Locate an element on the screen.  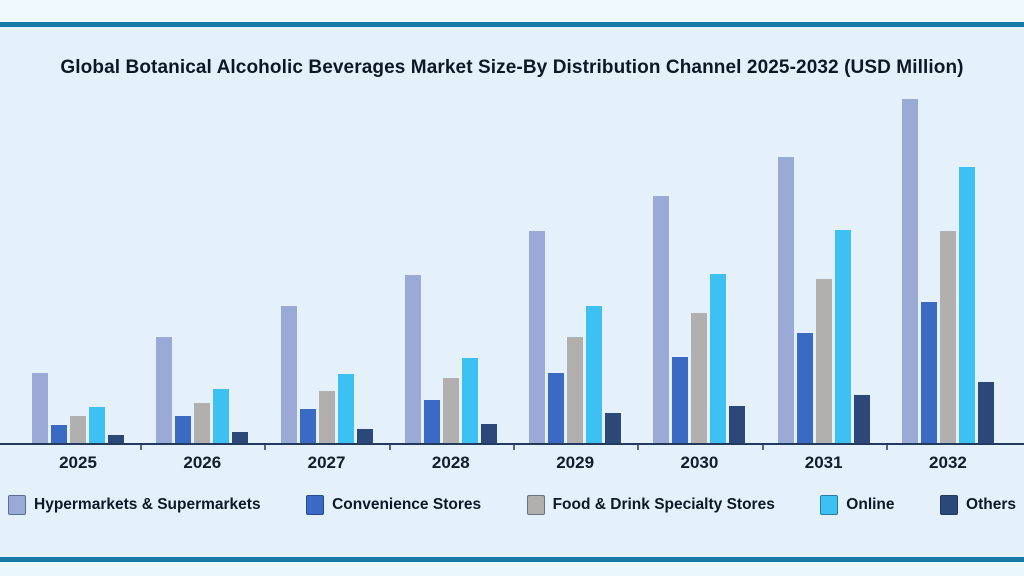
x-label-2029: 2029 is located at coordinates (575, 462).